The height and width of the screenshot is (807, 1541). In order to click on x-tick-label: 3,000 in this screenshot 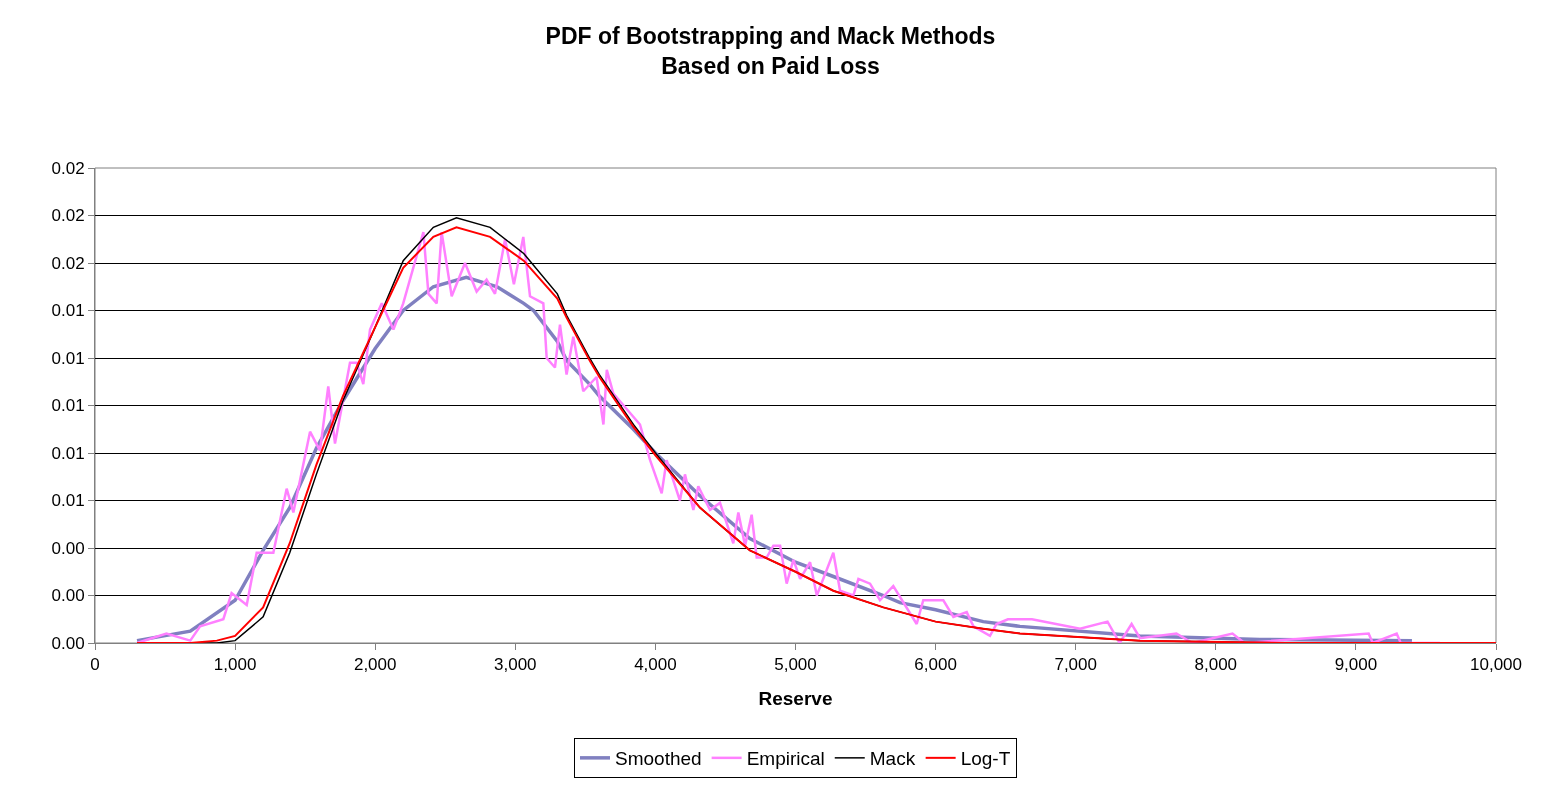, I will do `click(515, 665)`.